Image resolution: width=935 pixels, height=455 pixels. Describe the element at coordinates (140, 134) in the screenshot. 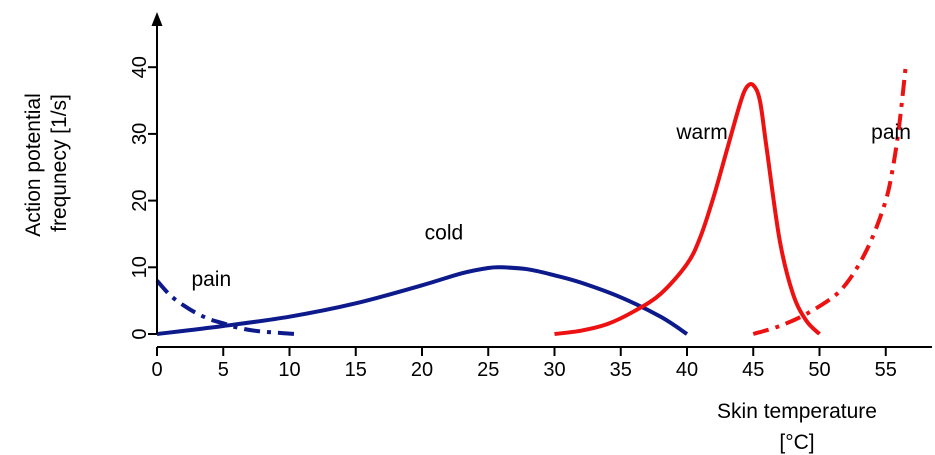

I see `y-tick-label: 30` at that location.